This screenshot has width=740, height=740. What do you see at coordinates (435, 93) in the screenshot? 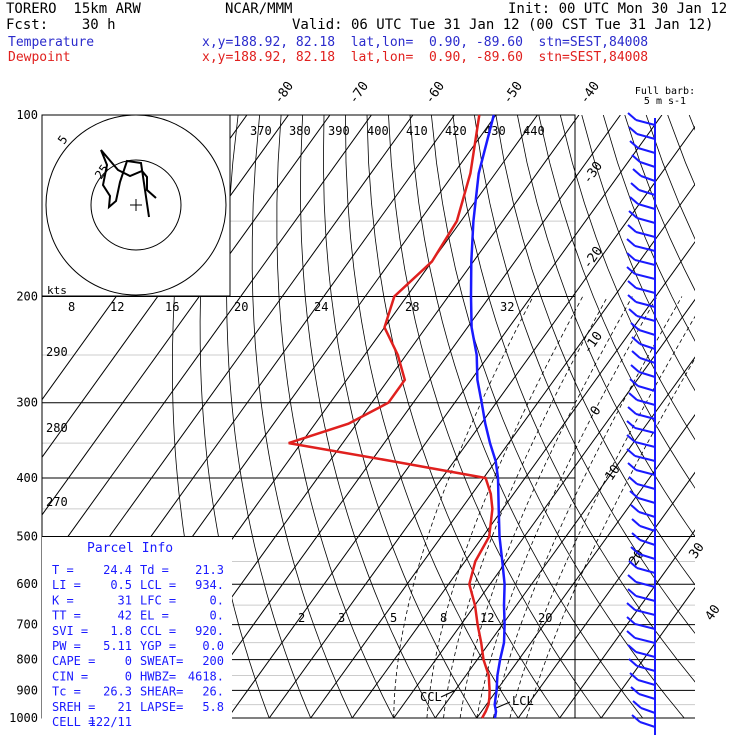
I see `isotherm-label: -60` at bounding box center [435, 93].